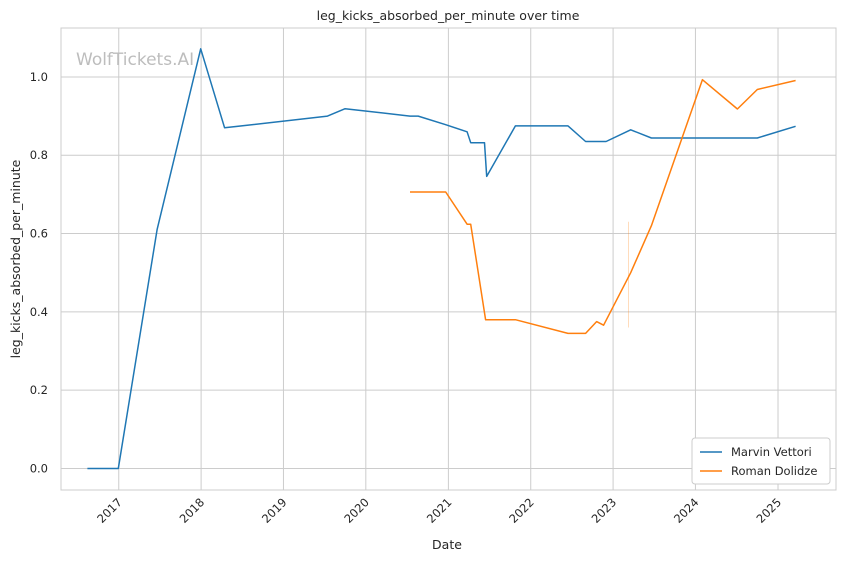  What do you see at coordinates (39, 234) in the screenshot?
I see `y-tick-label-0.6: 0.6` at bounding box center [39, 234].